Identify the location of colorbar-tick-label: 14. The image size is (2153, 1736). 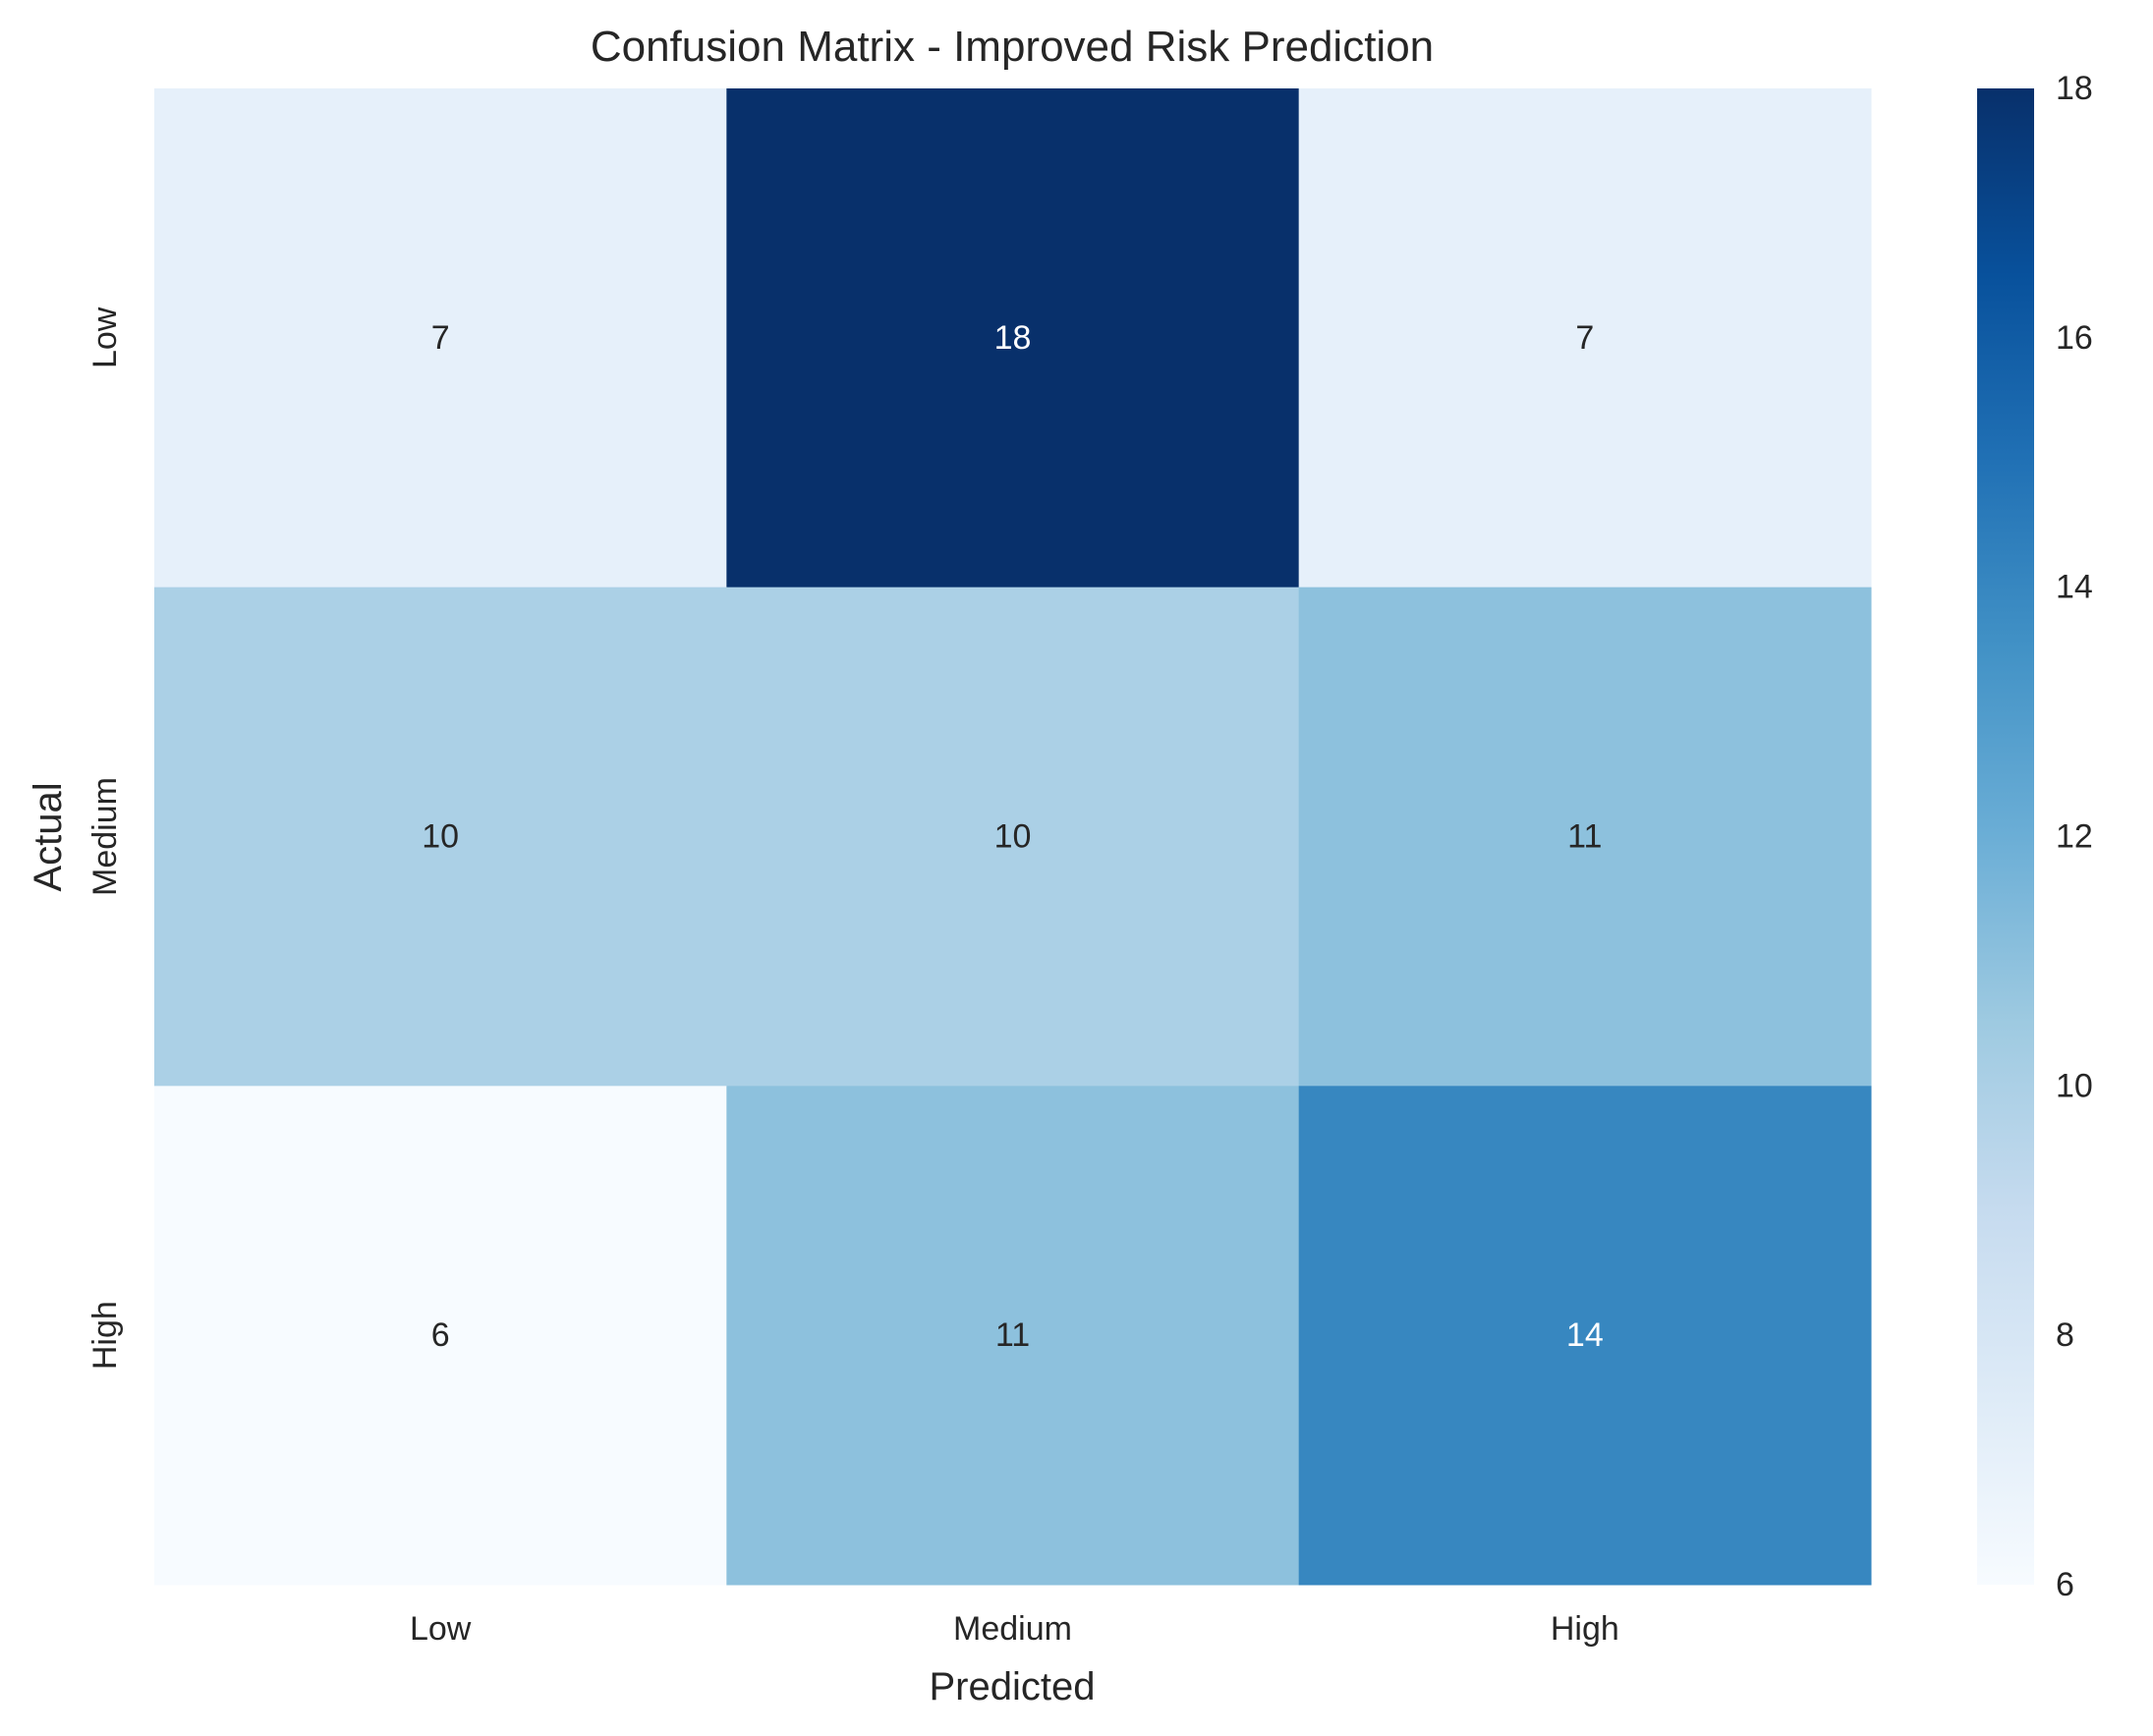
(2074, 587).